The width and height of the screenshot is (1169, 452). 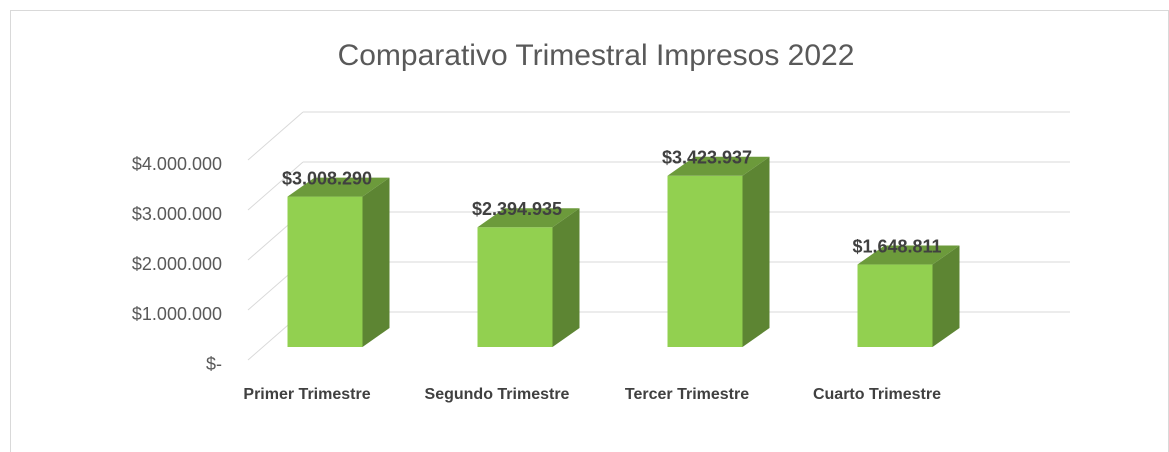 I want to click on data-label: $3.008.290, so click(x=327, y=178).